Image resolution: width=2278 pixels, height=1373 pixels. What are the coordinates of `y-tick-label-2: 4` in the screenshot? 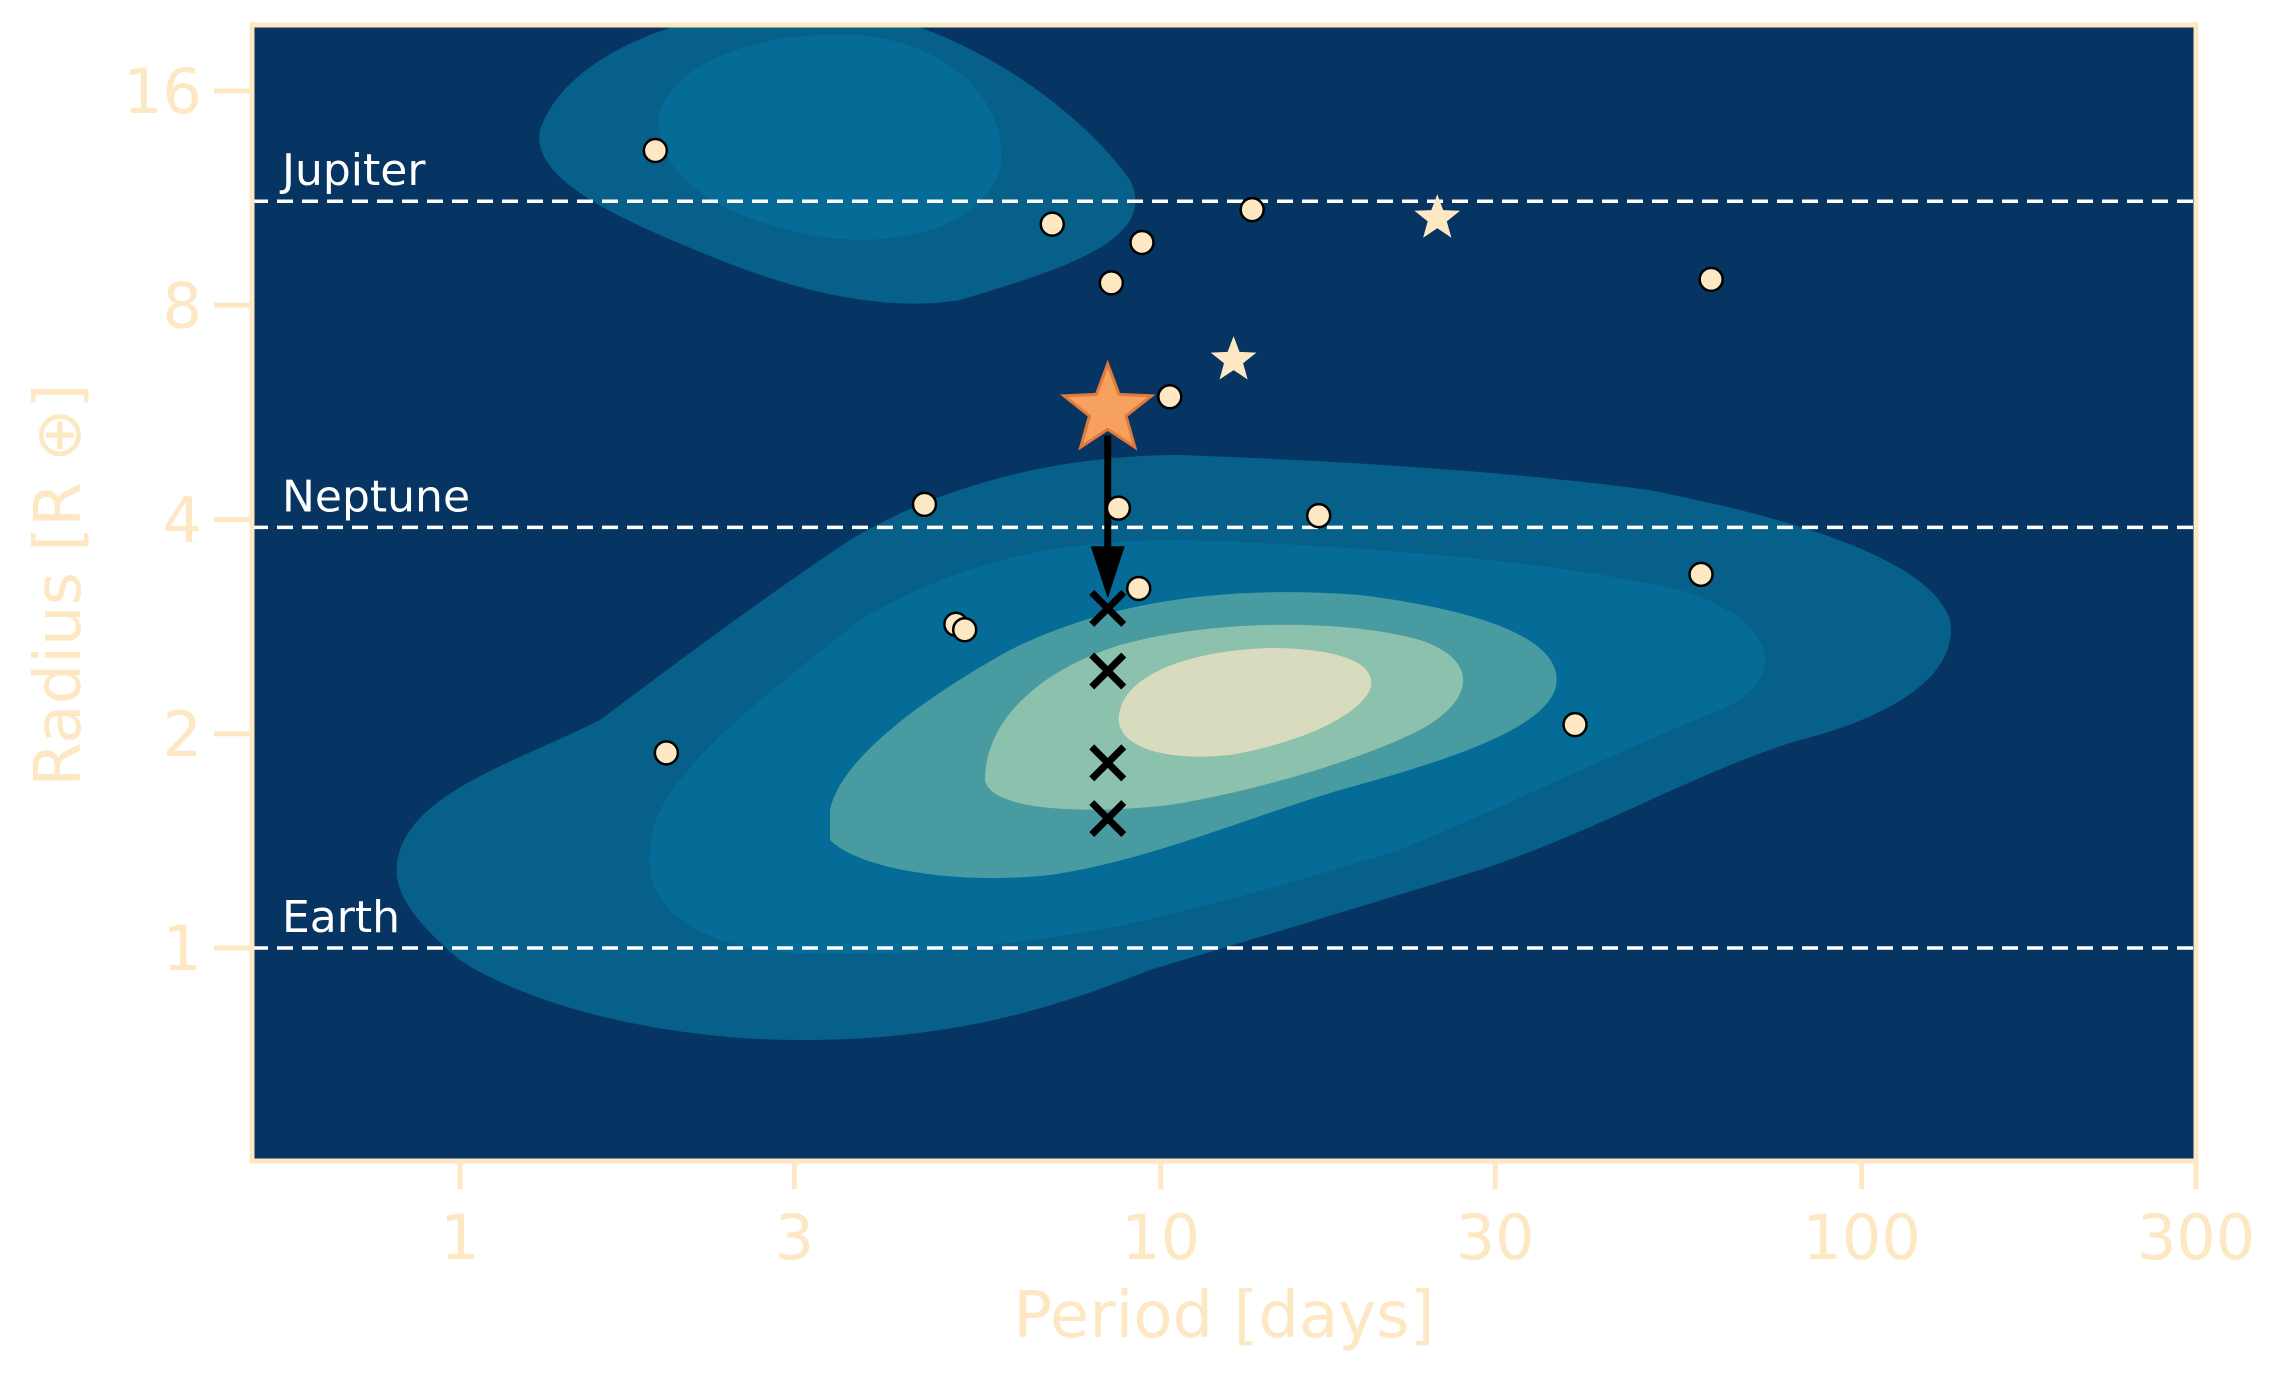 It's located at (182, 520).